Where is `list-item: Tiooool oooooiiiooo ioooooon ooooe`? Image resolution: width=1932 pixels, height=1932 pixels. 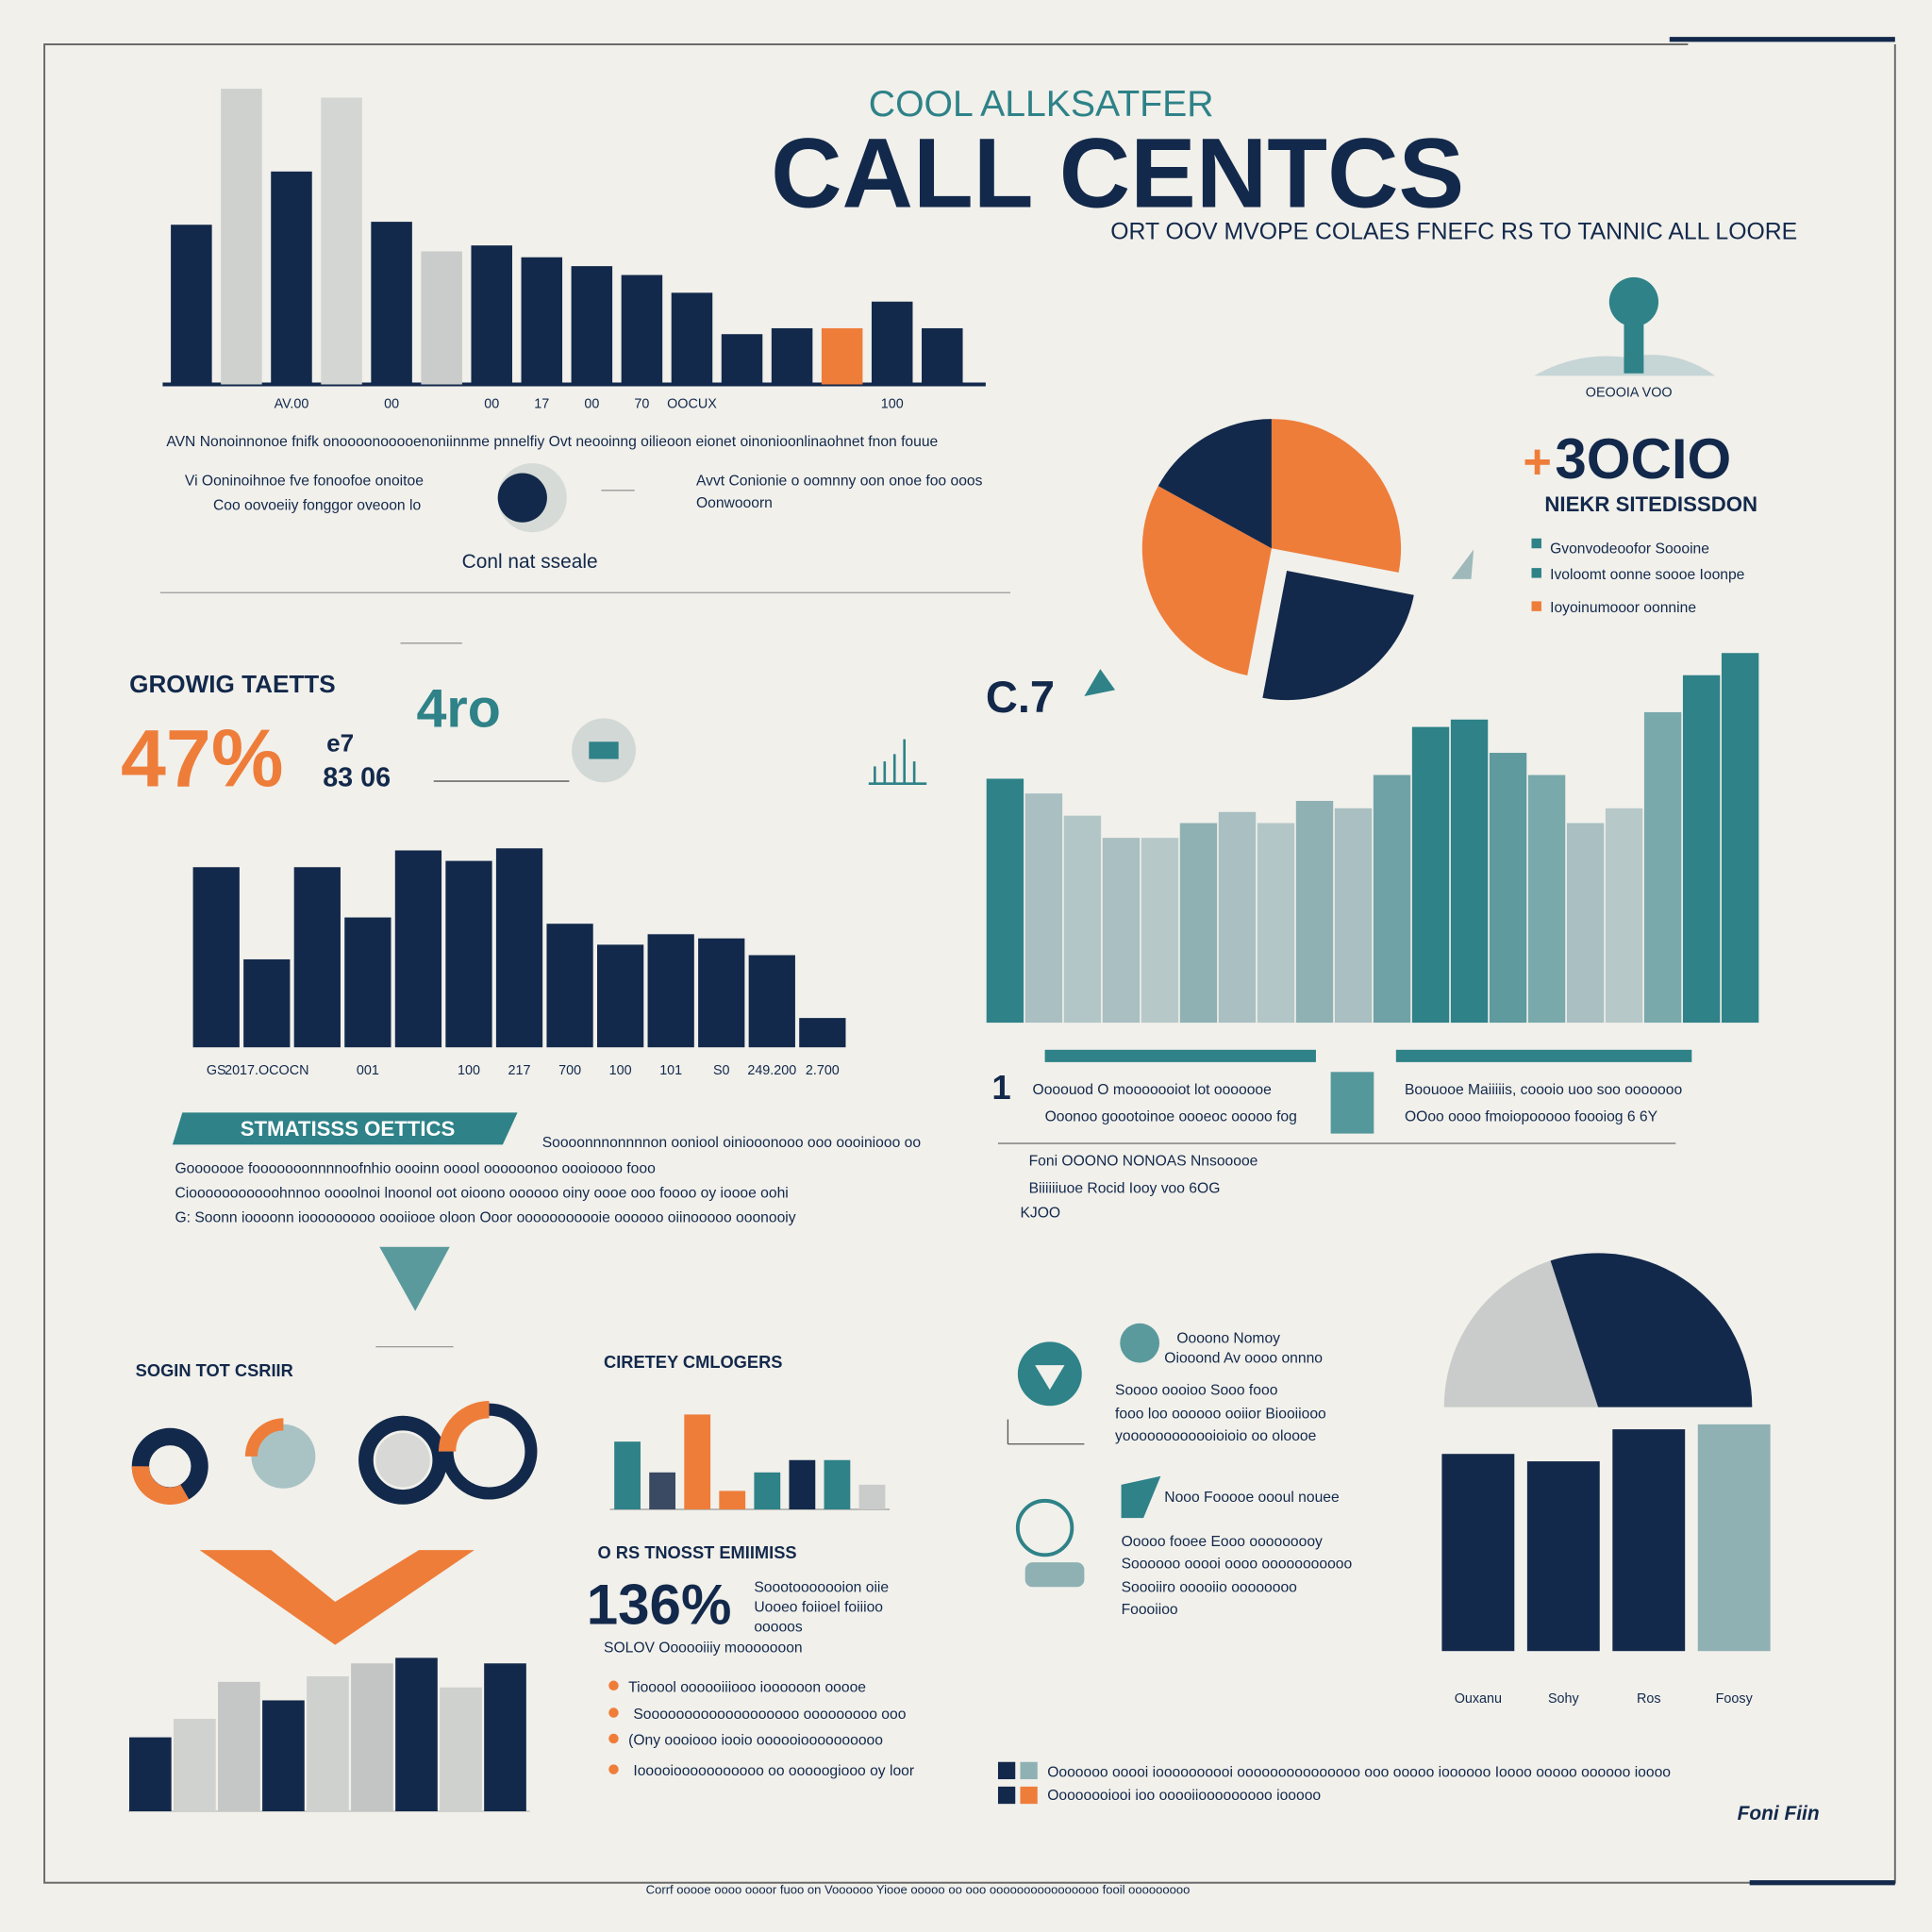 list-item: Tiooool oooooiiiooo ioooooon ooooe is located at coordinates (747, 1687).